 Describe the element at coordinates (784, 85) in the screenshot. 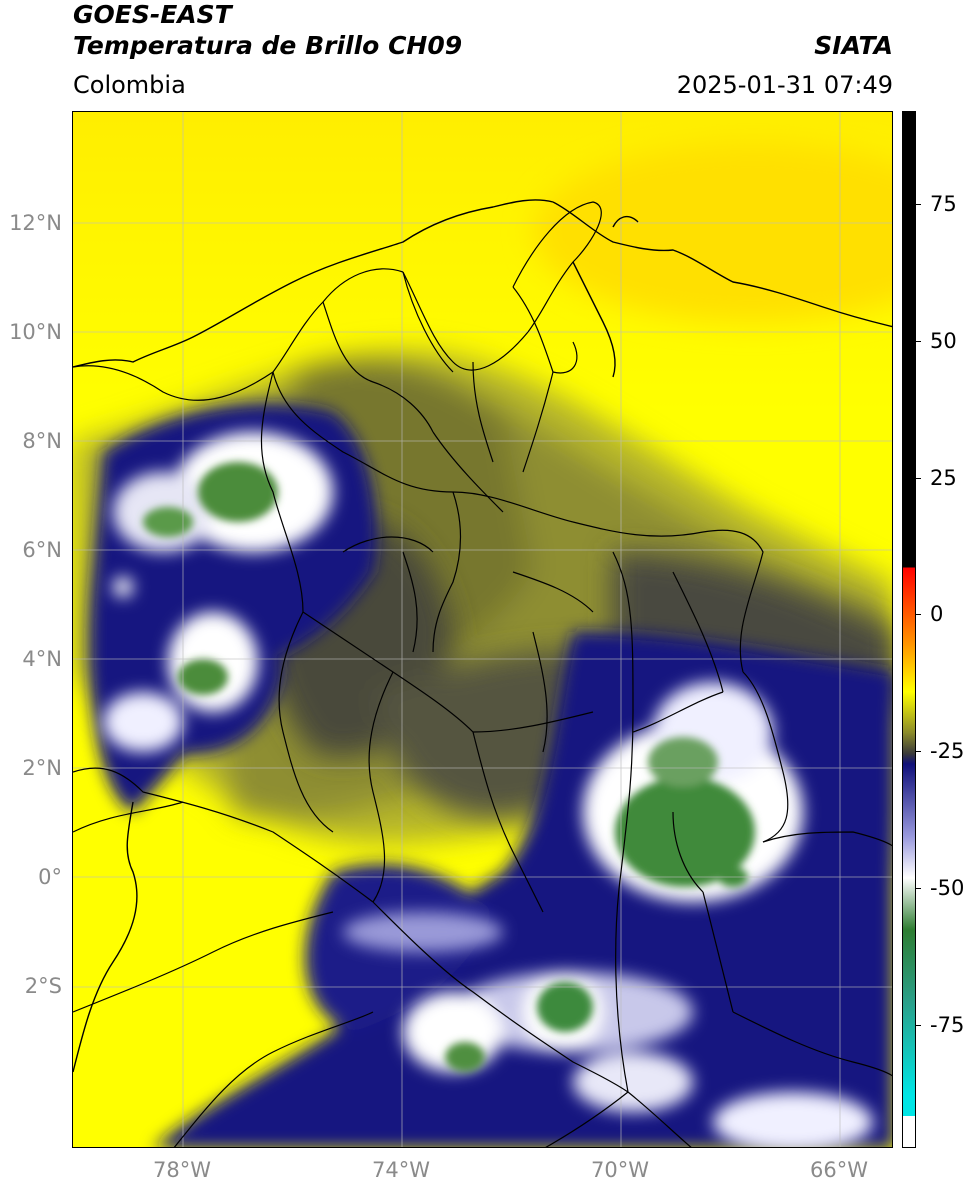

I see `datetime-label: 2025-01-31 07:49` at that location.